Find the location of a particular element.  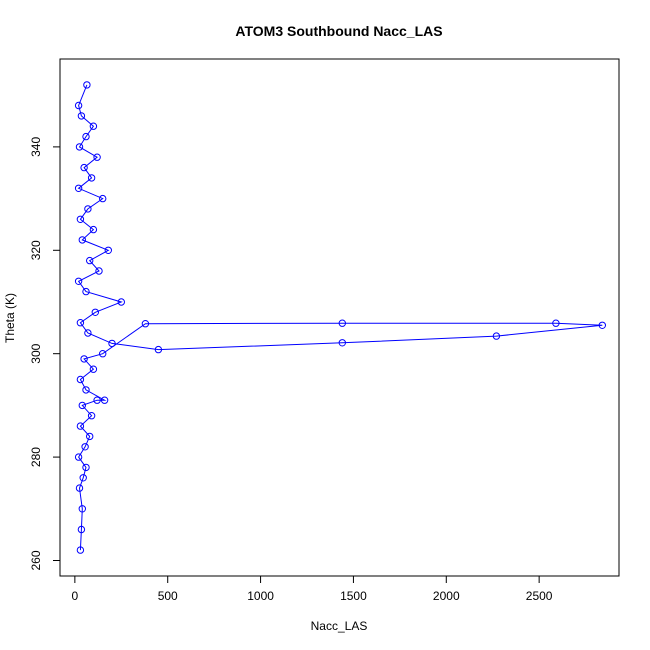

y-tick-label: 300 is located at coordinates (36, 353).